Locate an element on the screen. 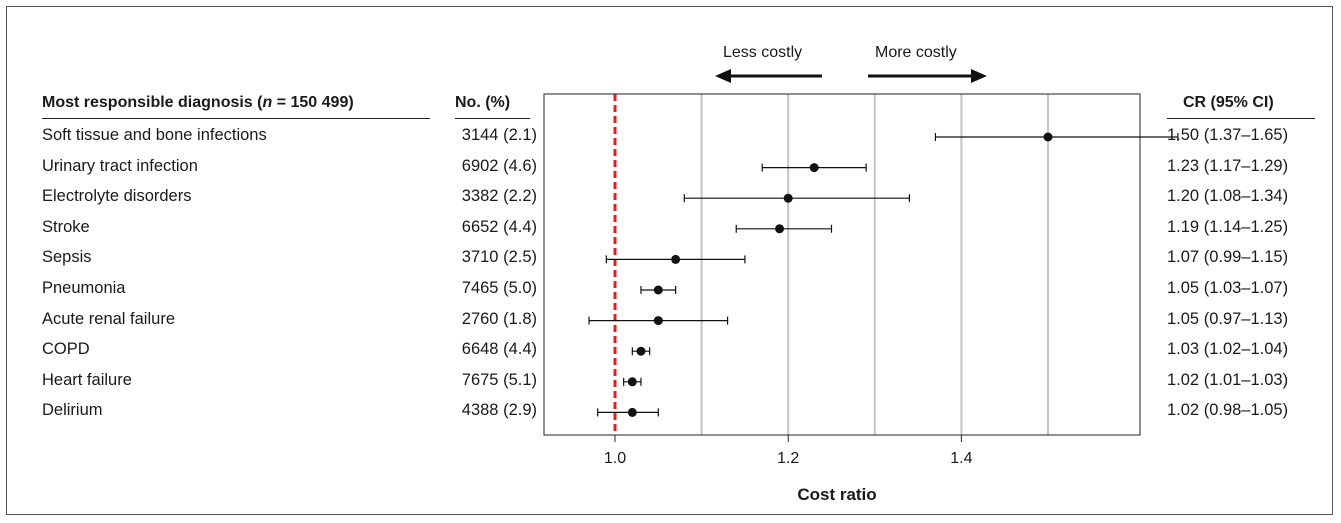 This screenshot has width=1341, height=523. row-diagnosis-label: Heart failure is located at coordinates (87, 379).